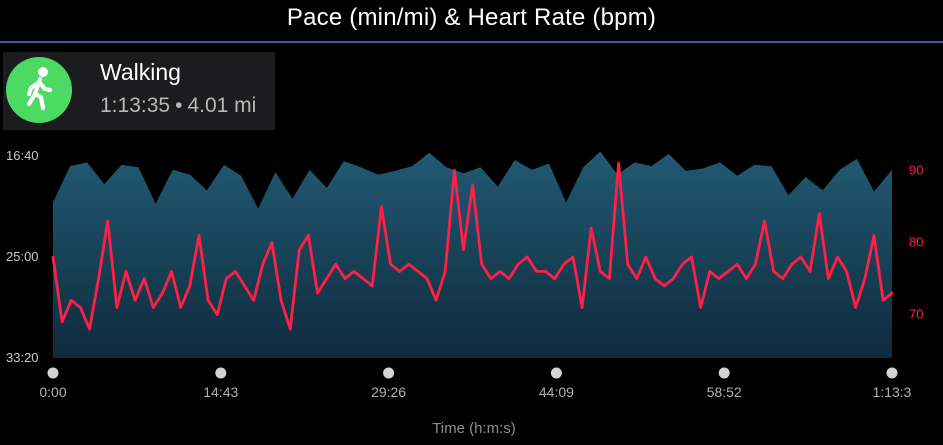 This screenshot has width=943, height=445. What do you see at coordinates (22, 256) in the screenshot?
I see `pace-tick-label: 25:00` at bounding box center [22, 256].